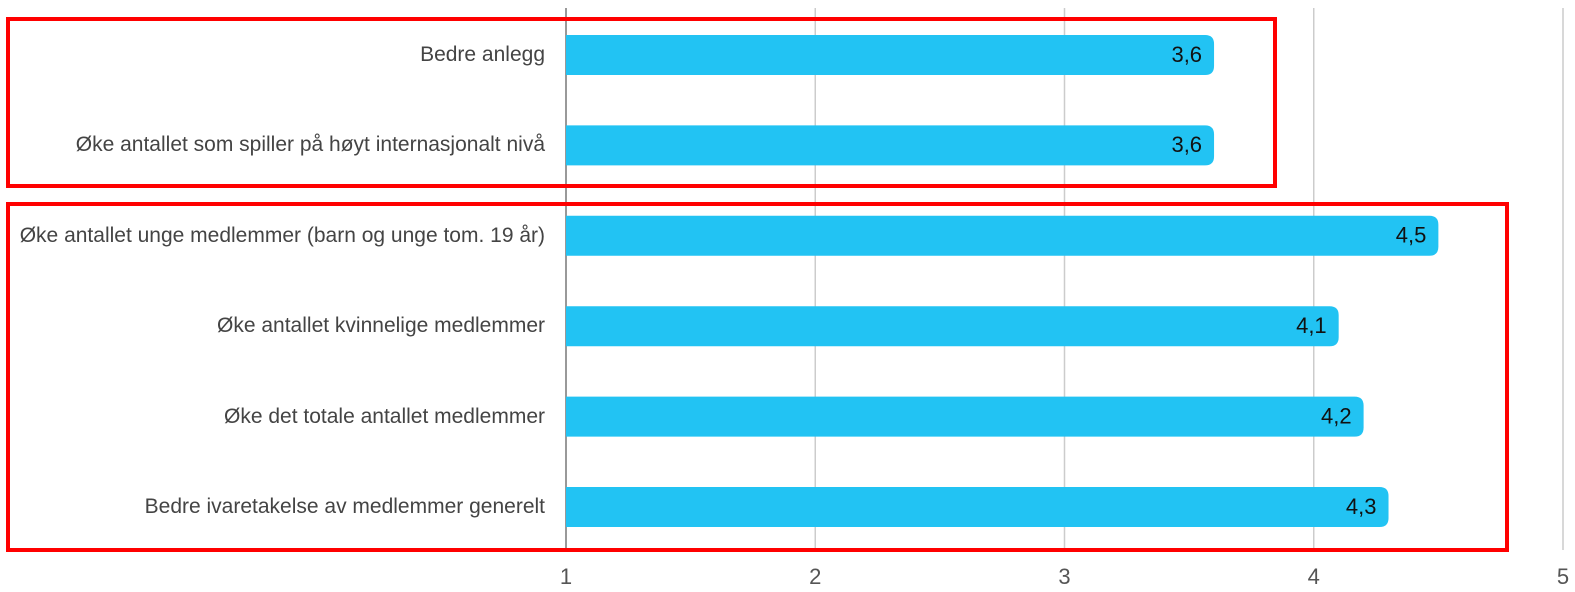 The image size is (1575, 592). I want to click on x-tick-label: 2, so click(815, 576).